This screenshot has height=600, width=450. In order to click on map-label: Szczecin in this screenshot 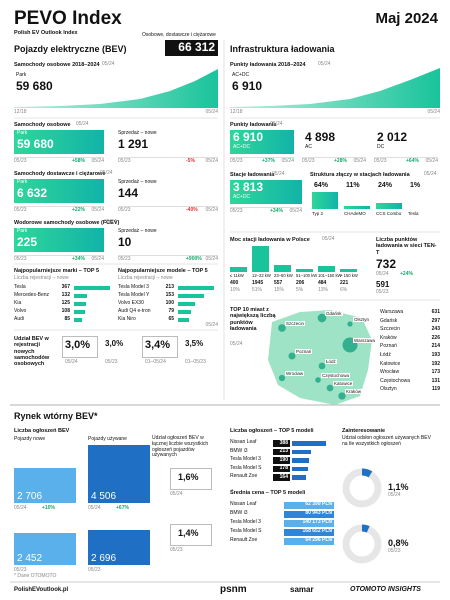, I will do `click(295, 324)`.